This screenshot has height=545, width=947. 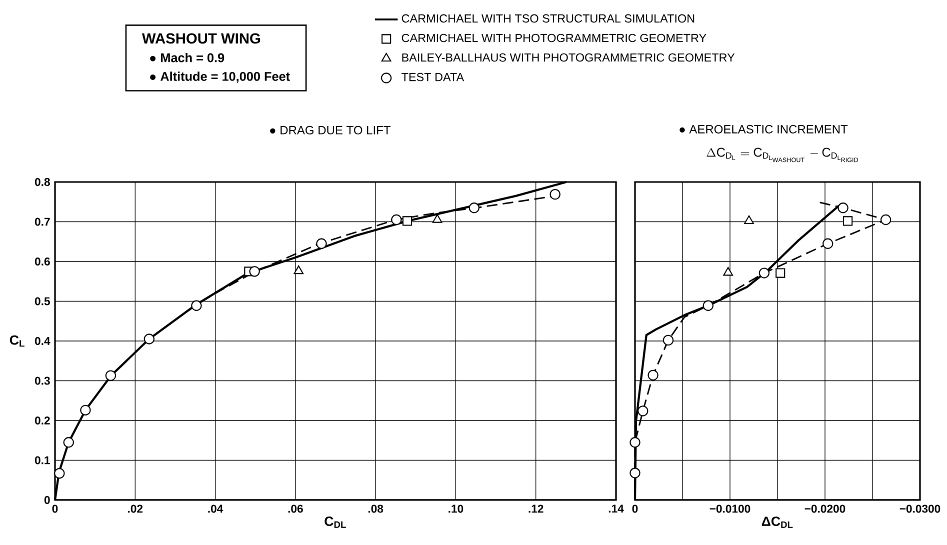 What do you see at coordinates (42, 420) in the screenshot?
I see `y-tick-label: 0.2` at bounding box center [42, 420].